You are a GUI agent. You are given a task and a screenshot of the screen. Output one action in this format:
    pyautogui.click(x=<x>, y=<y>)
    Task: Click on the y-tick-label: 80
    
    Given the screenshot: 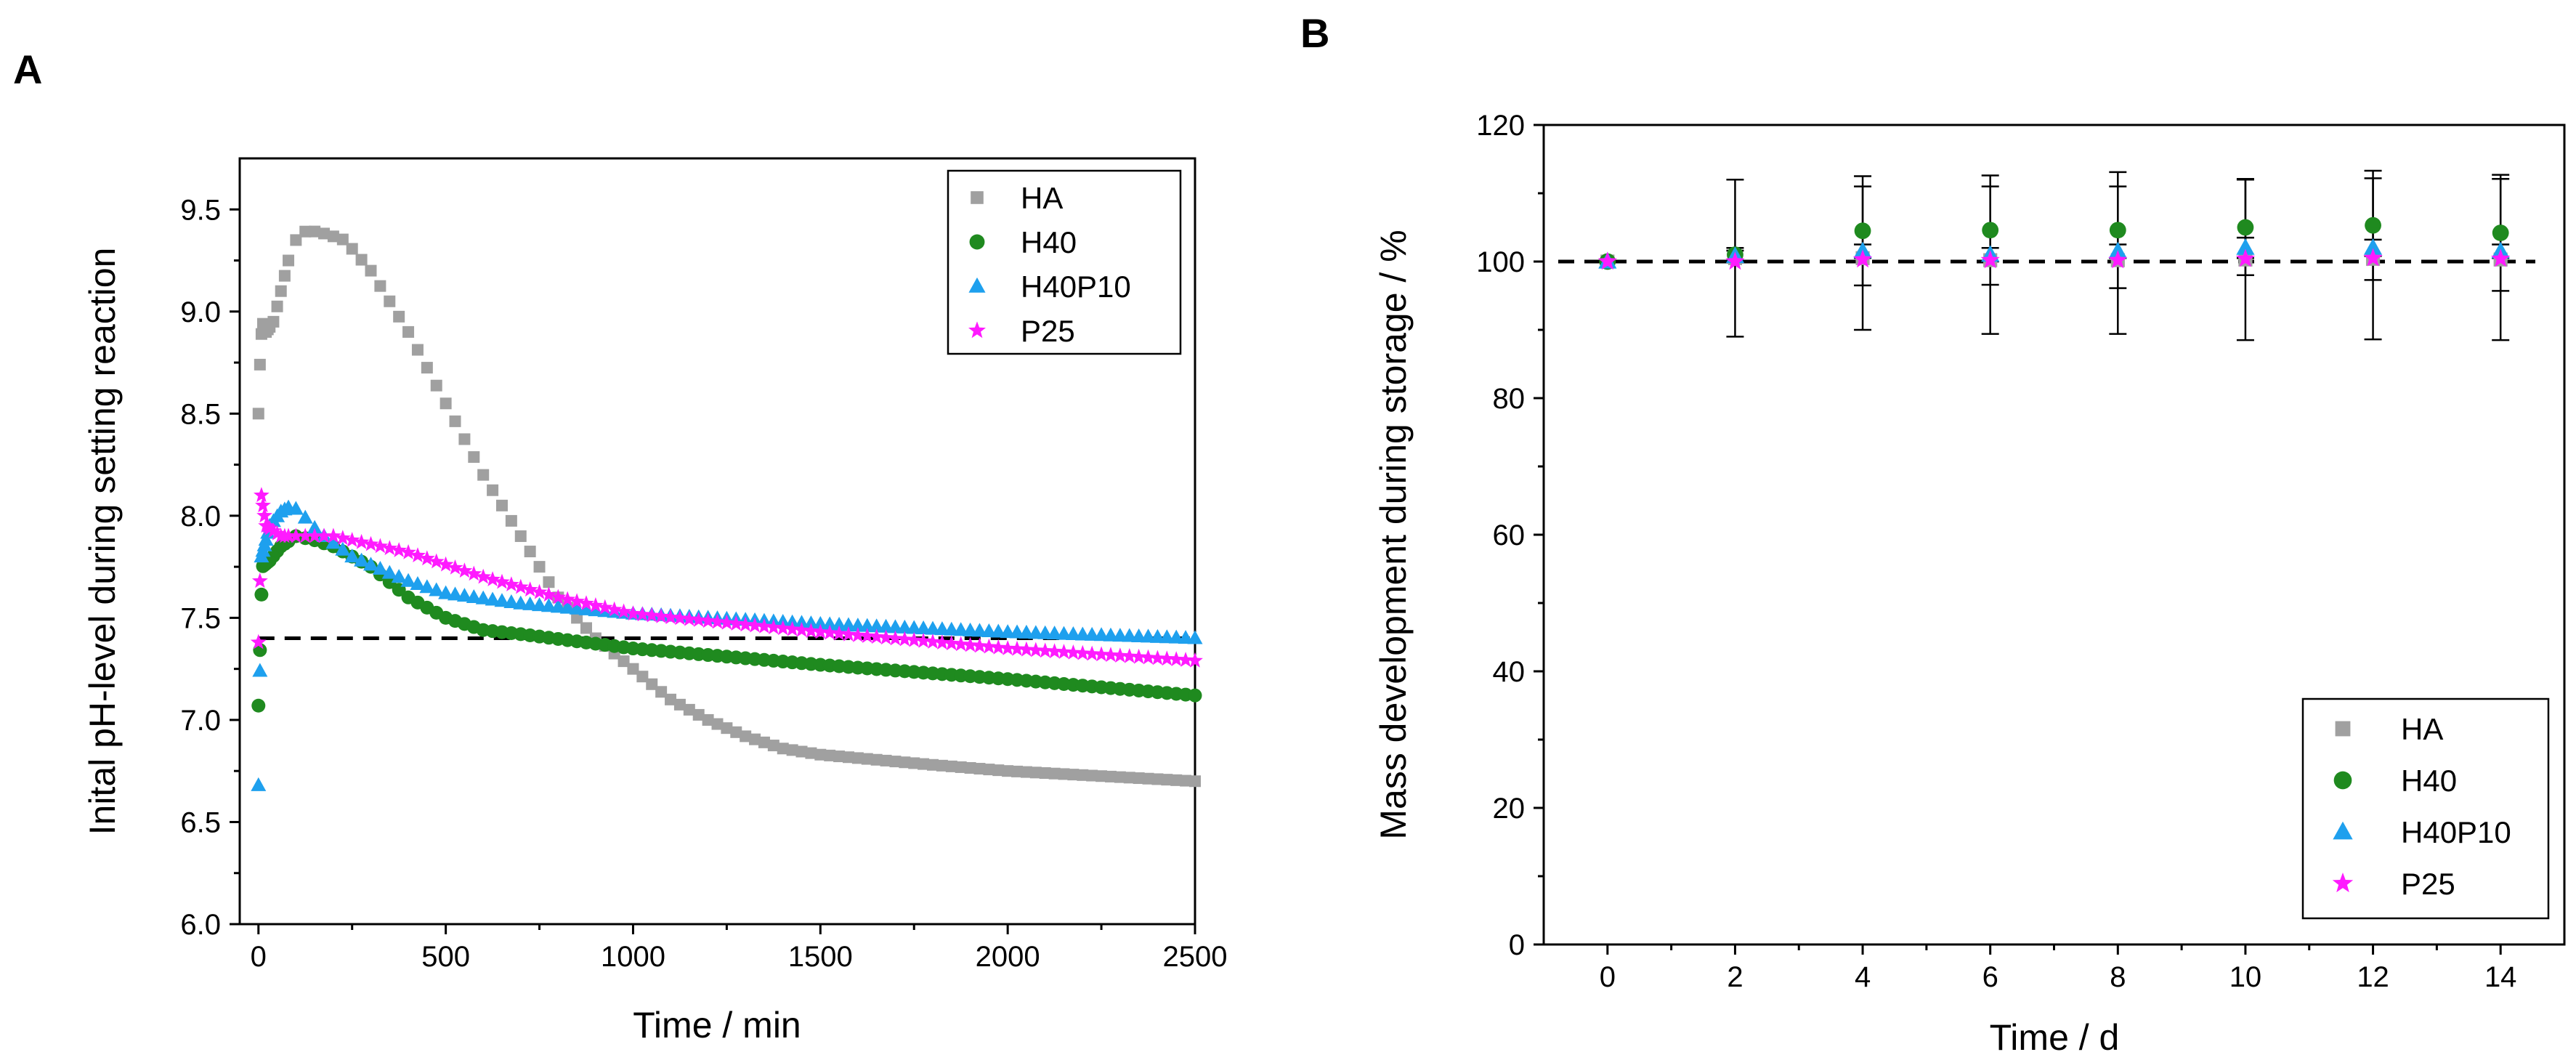 What is the action you would take?
    pyautogui.click(x=1509, y=399)
    